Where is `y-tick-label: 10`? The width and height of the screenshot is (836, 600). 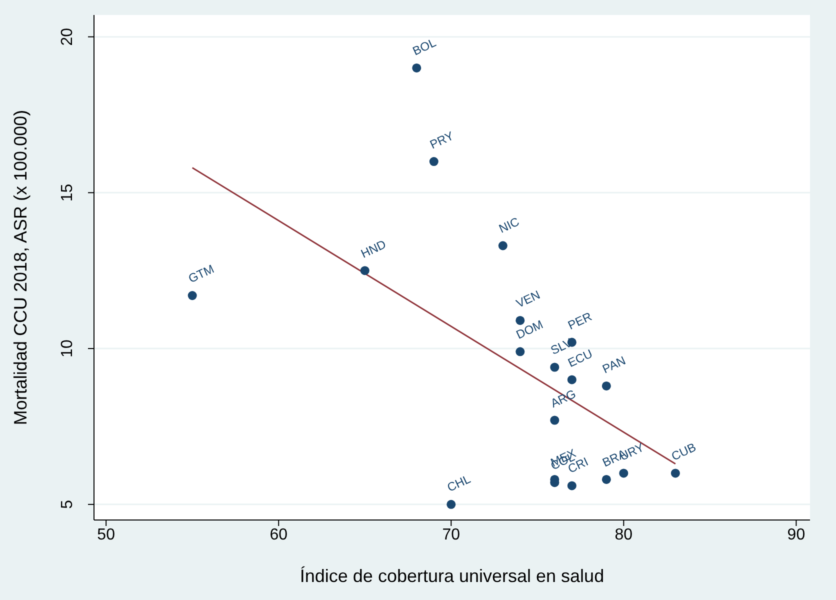 y-tick-label: 10 is located at coordinates (67, 349).